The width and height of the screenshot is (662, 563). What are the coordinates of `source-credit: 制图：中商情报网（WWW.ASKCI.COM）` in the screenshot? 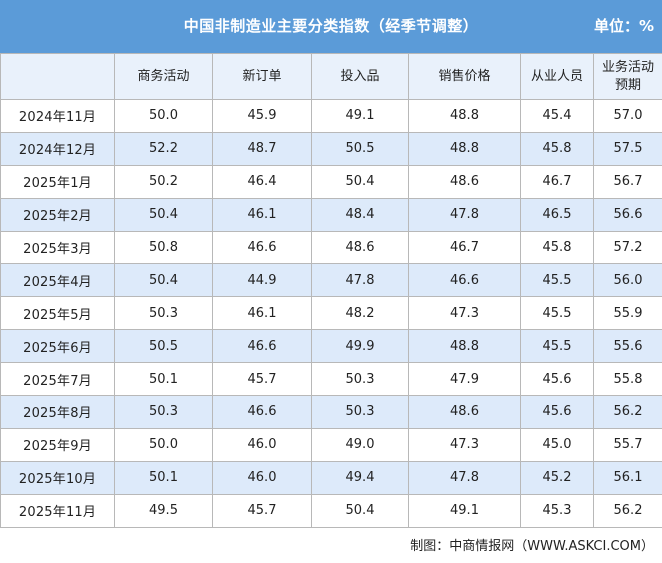 It's located at (532, 546).